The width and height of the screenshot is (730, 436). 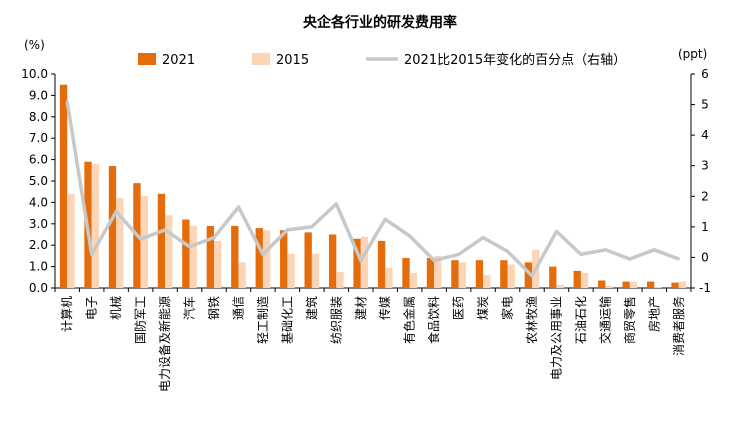 I want to click on category-label: 煤炭, so click(x=483, y=308).